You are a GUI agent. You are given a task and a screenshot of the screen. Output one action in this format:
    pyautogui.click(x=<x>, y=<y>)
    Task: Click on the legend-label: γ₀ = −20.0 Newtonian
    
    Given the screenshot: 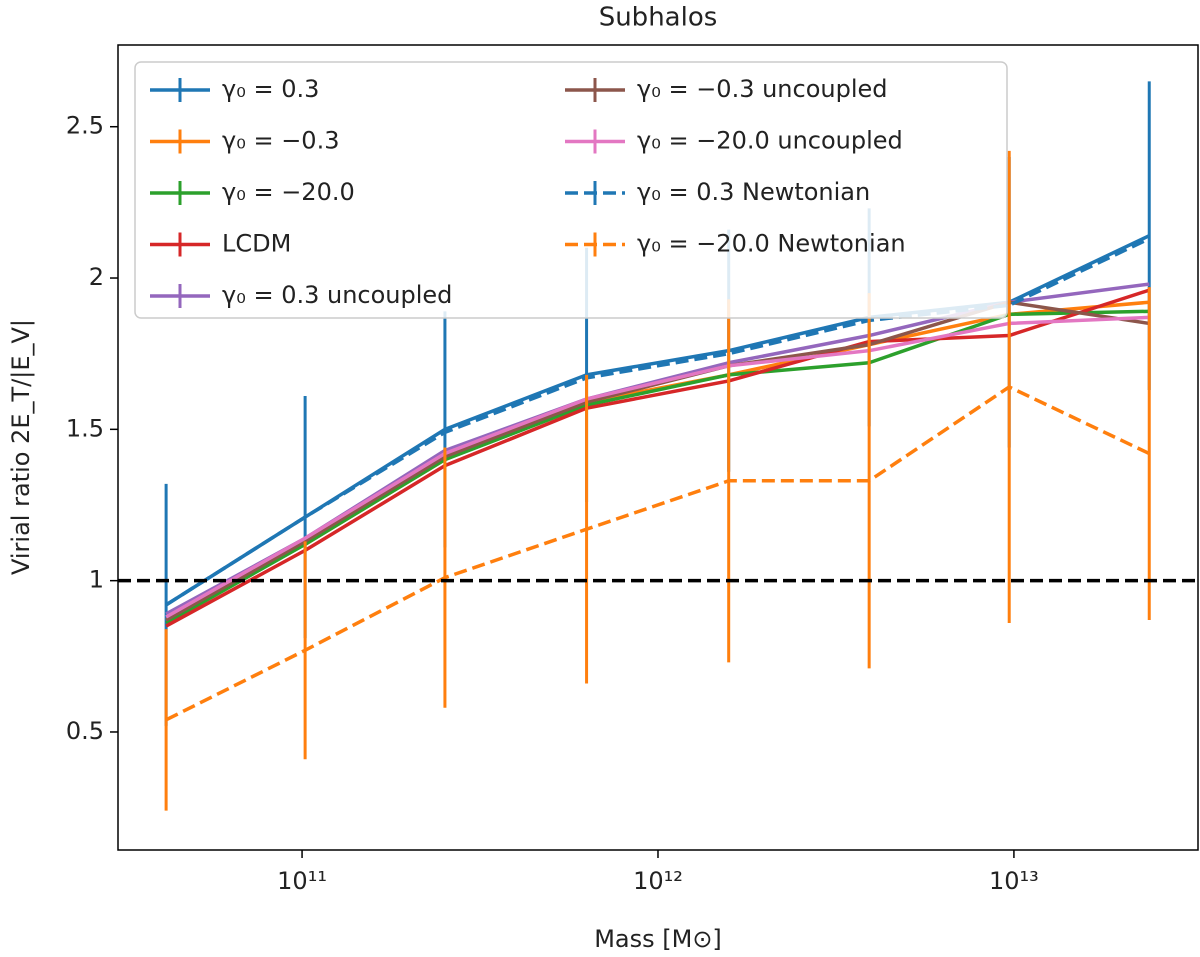 What is the action you would take?
    pyautogui.click(x=771, y=244)
    